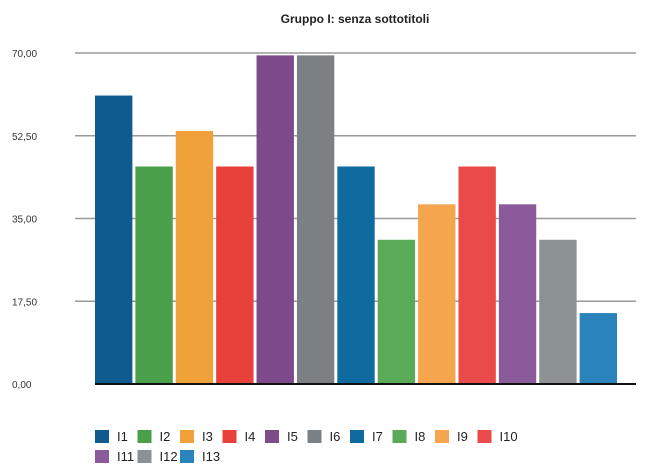  What do you see at coordinates (169, 456) in the screenshot?
I see `legend-label: I12` at bounding box center [169, 456].